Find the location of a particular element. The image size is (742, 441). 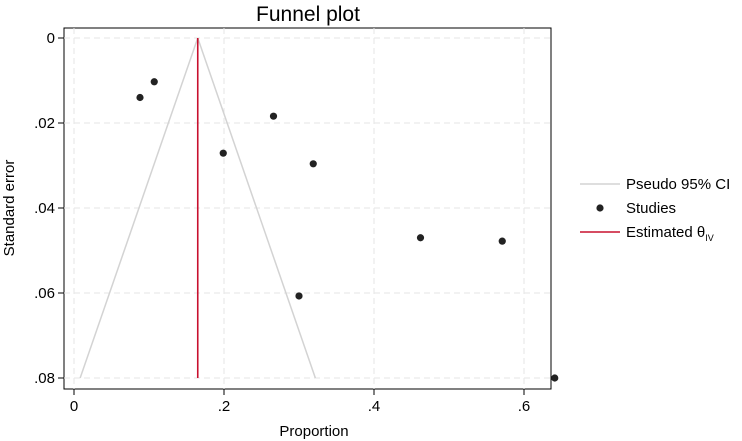

y-tick-label-1: .02 is located at coordinates (44, 123).